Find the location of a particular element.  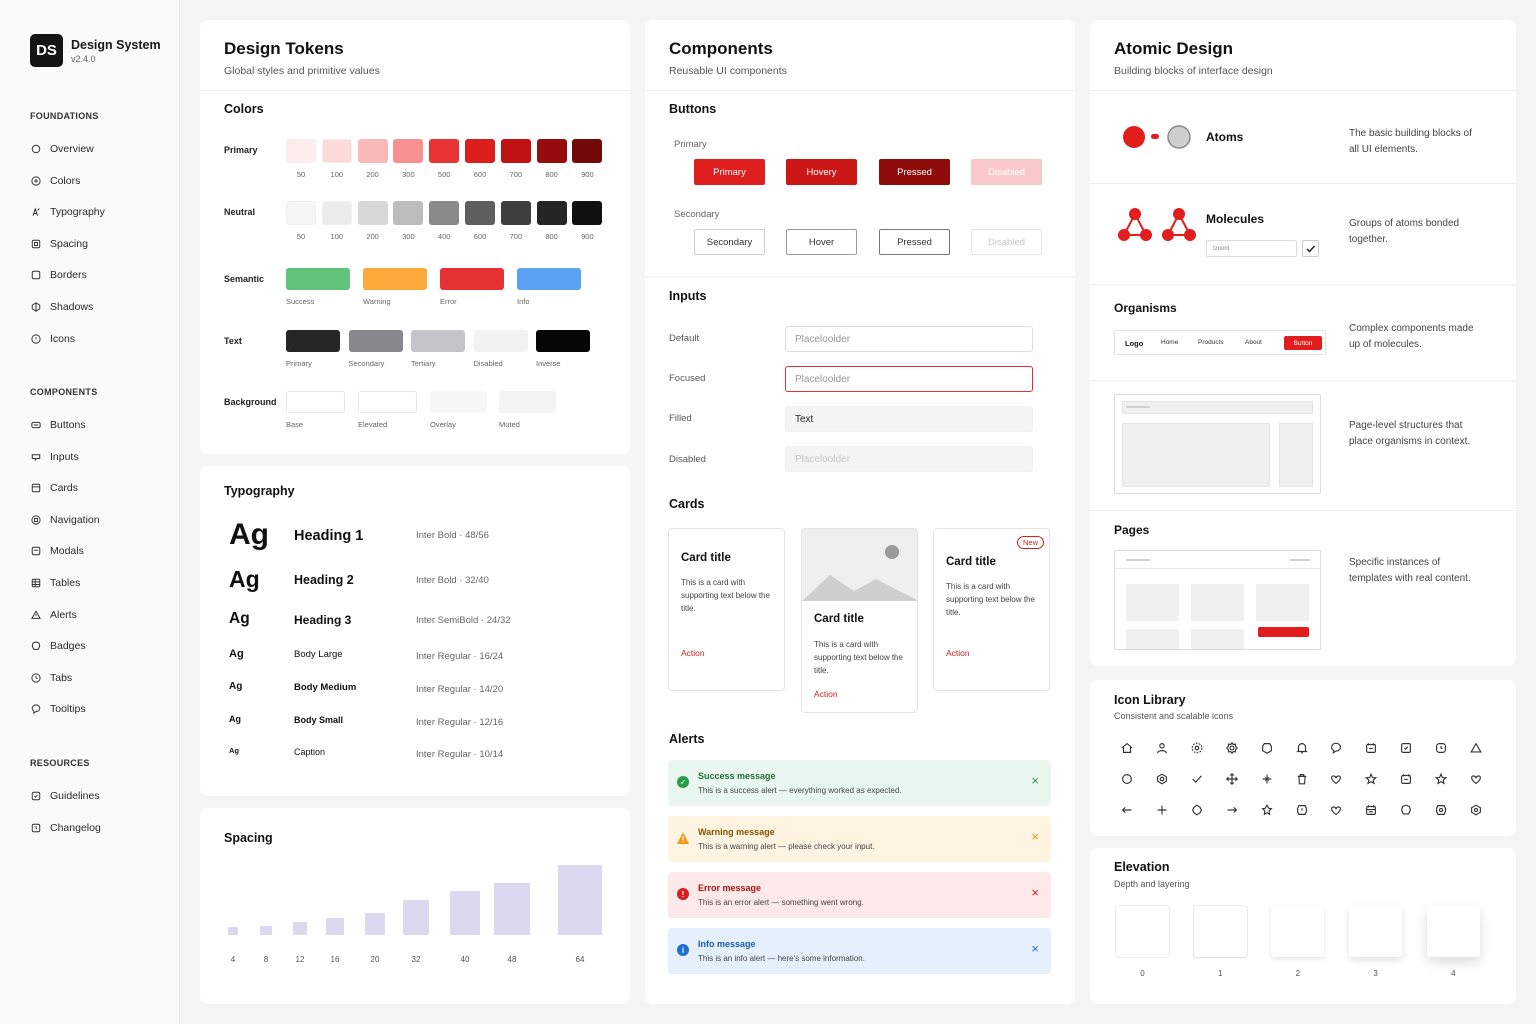

sidebar-item-cards: Cards is located at coordinates (54, 488).